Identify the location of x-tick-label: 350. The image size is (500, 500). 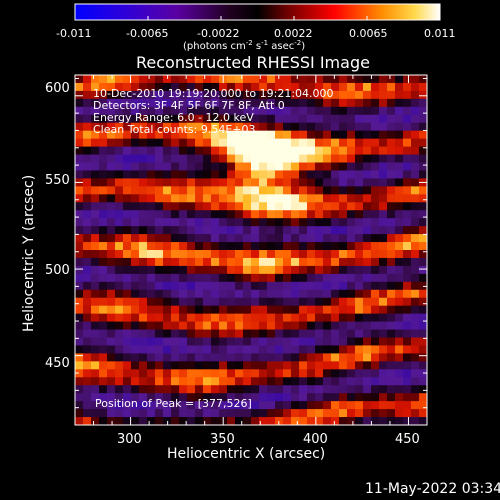
(222, 439).